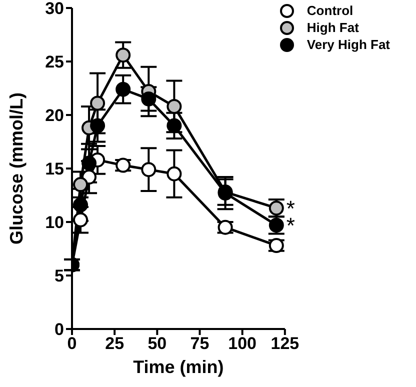  What do you see at coordinates (348, 44) in the screenshot?
I see `legend-label: Very High Fat` at bounding box center [348, 44].